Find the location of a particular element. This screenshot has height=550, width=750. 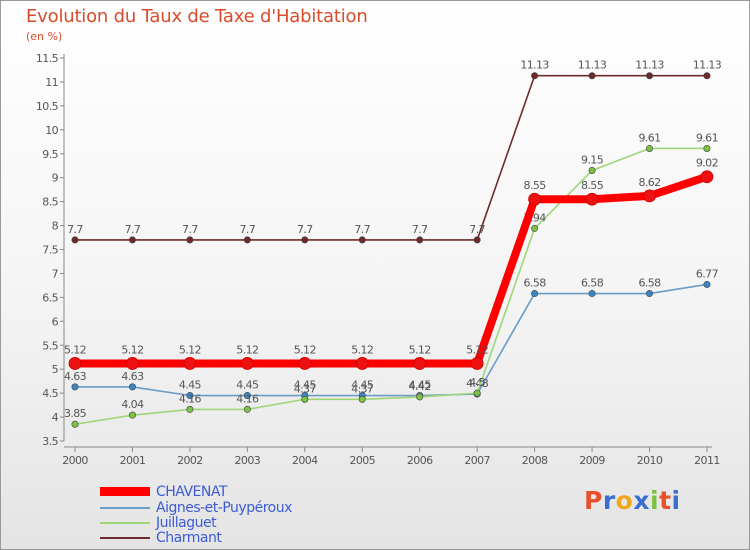

logo-letter: P is located at coordinates (593, 500).